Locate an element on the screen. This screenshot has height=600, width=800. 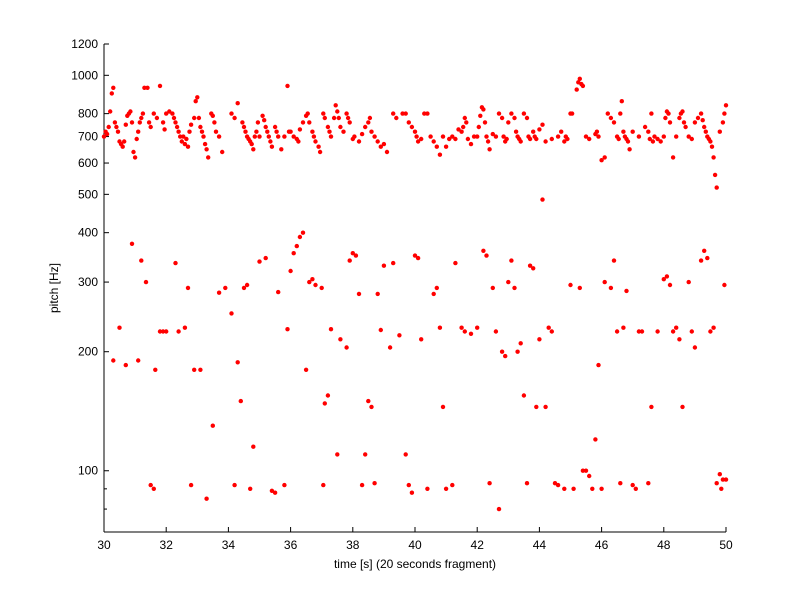
x-tick-label: 42 is located at coordinates (478, 545).